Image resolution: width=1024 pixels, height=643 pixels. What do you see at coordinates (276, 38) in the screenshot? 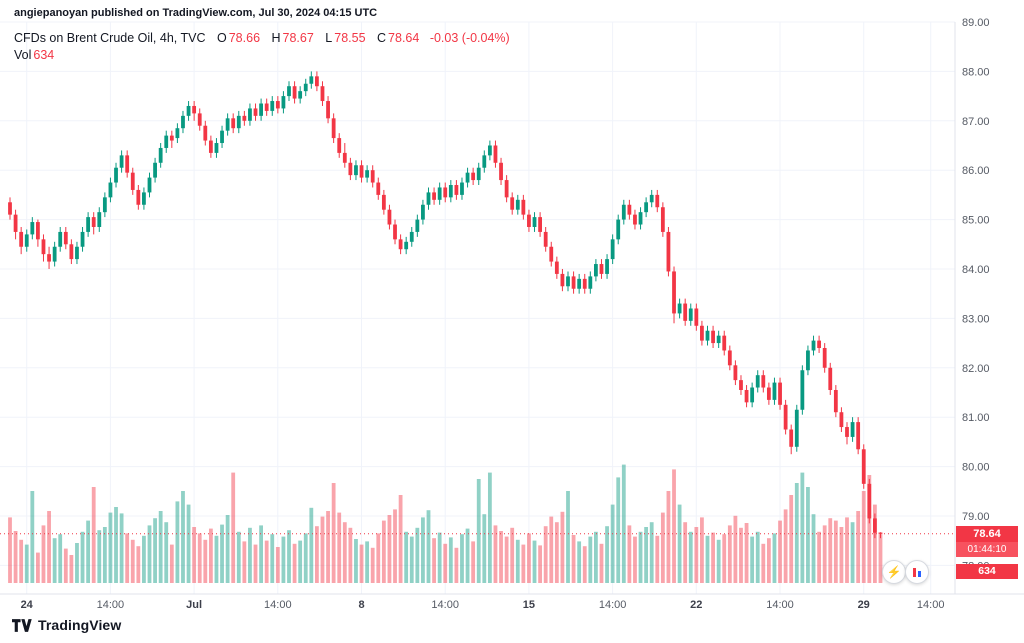
I see `high-label: H` at bounding box center [276, 38].